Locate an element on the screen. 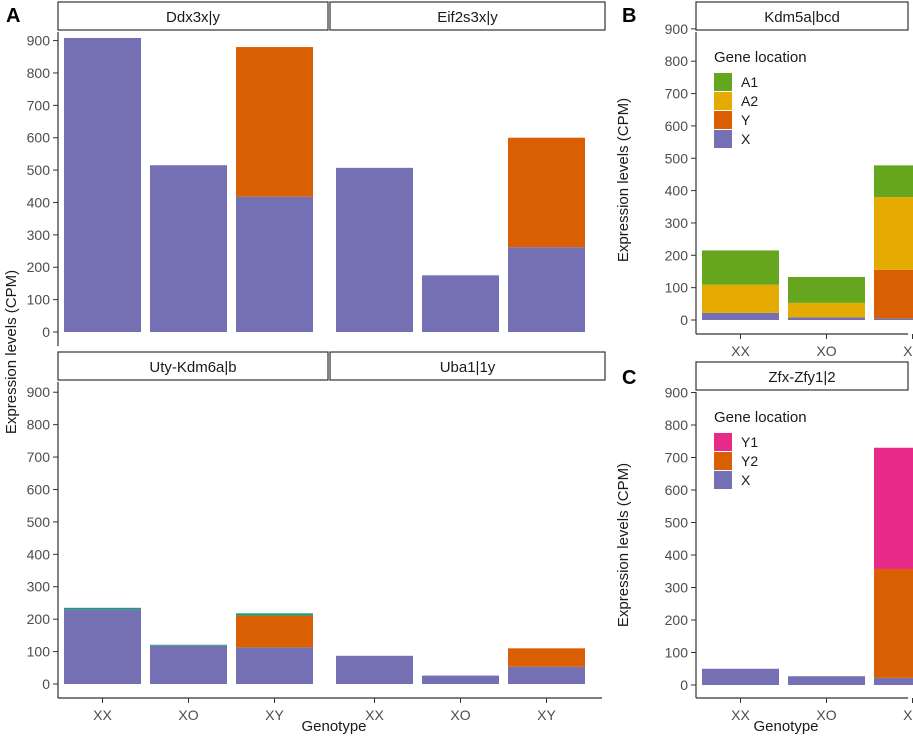 The image size is (913, 737). chart-6-legend-title: Gene location is located at coordinates (760, 417).